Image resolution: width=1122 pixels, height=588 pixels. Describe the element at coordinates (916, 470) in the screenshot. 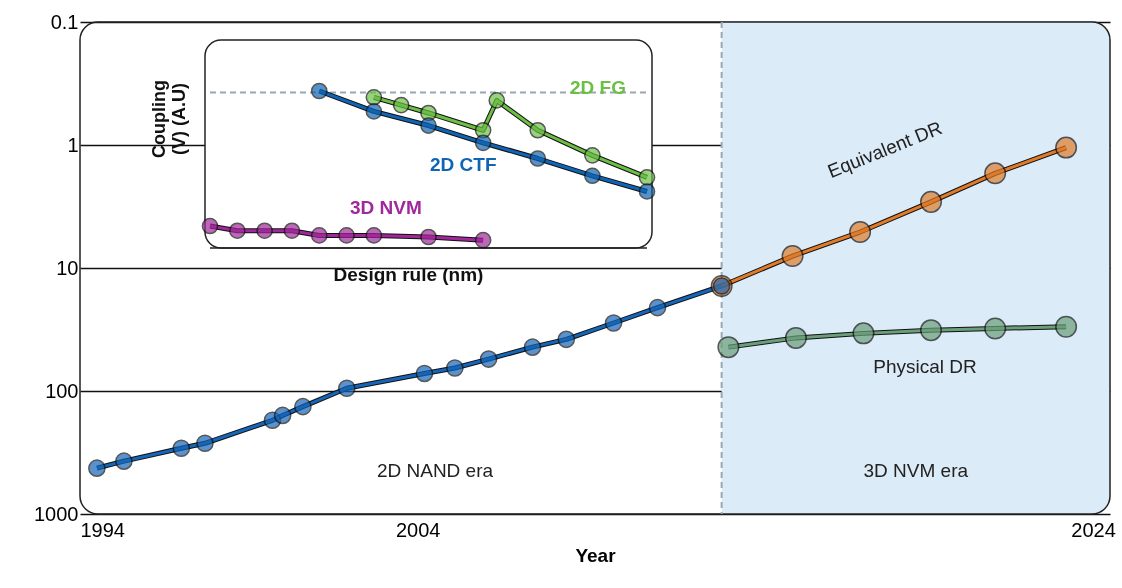

I see `band-label: 3D NVM era` at that location.